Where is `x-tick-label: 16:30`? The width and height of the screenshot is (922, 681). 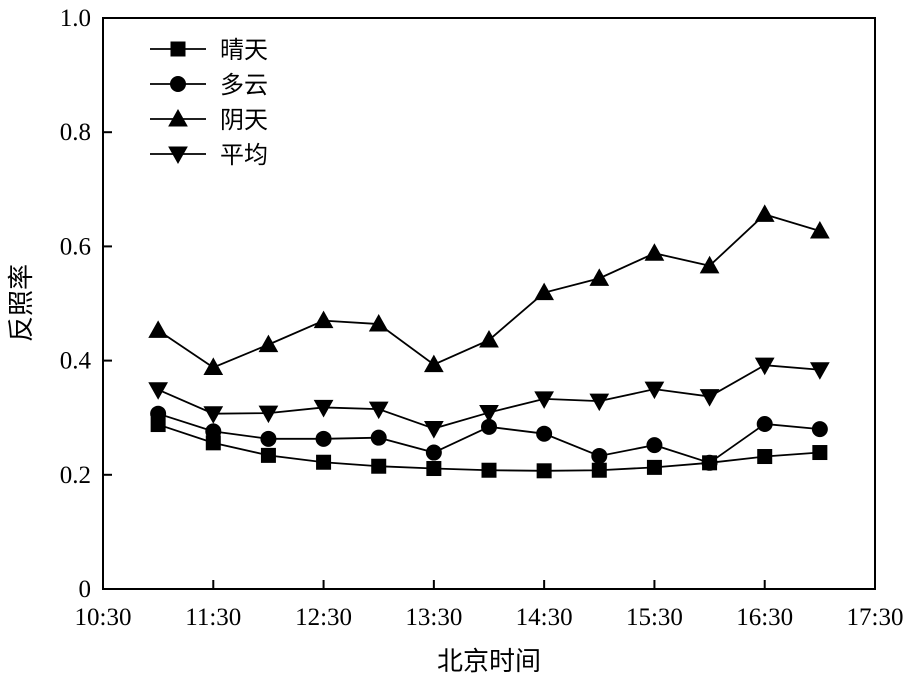
x-tick-label: 16:30 is located at coordinates (764, 617).